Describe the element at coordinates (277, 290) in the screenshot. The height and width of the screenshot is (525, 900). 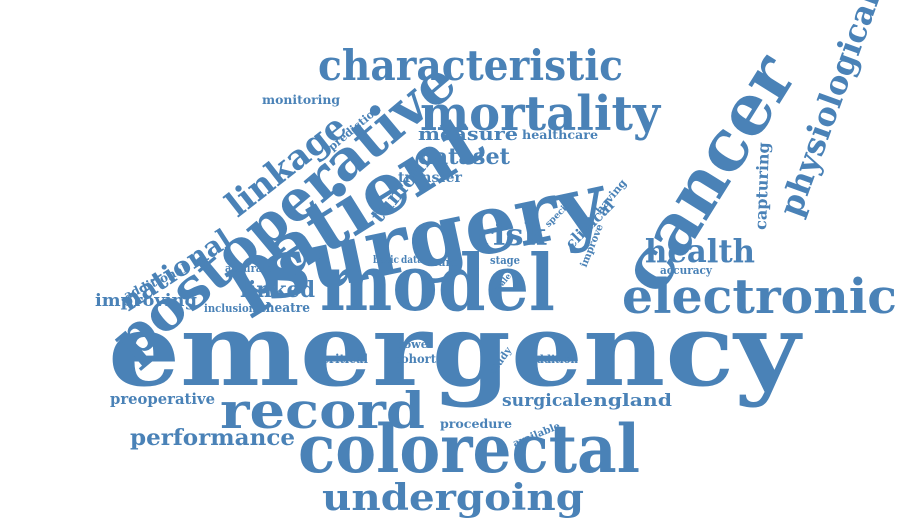
I see `word-linked: linked` at that location.